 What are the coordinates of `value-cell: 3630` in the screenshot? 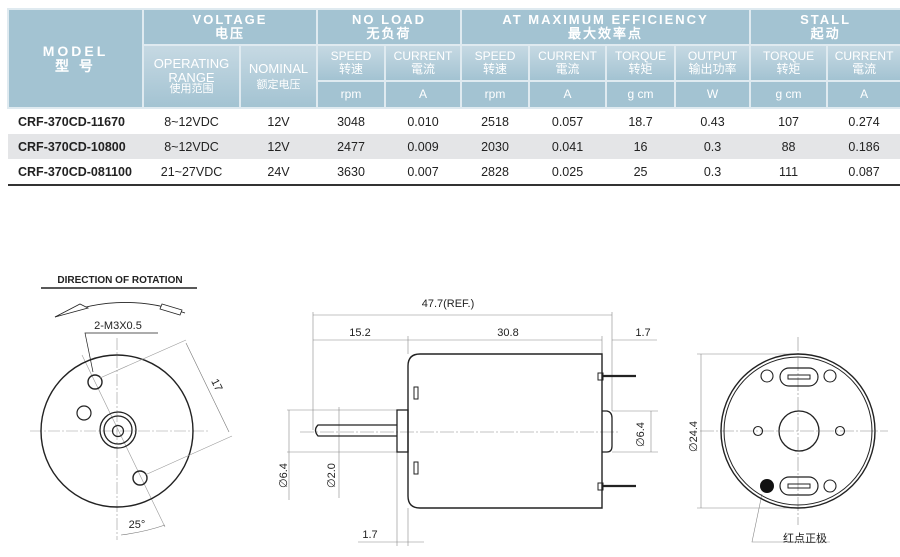 It's located at (351, 172).